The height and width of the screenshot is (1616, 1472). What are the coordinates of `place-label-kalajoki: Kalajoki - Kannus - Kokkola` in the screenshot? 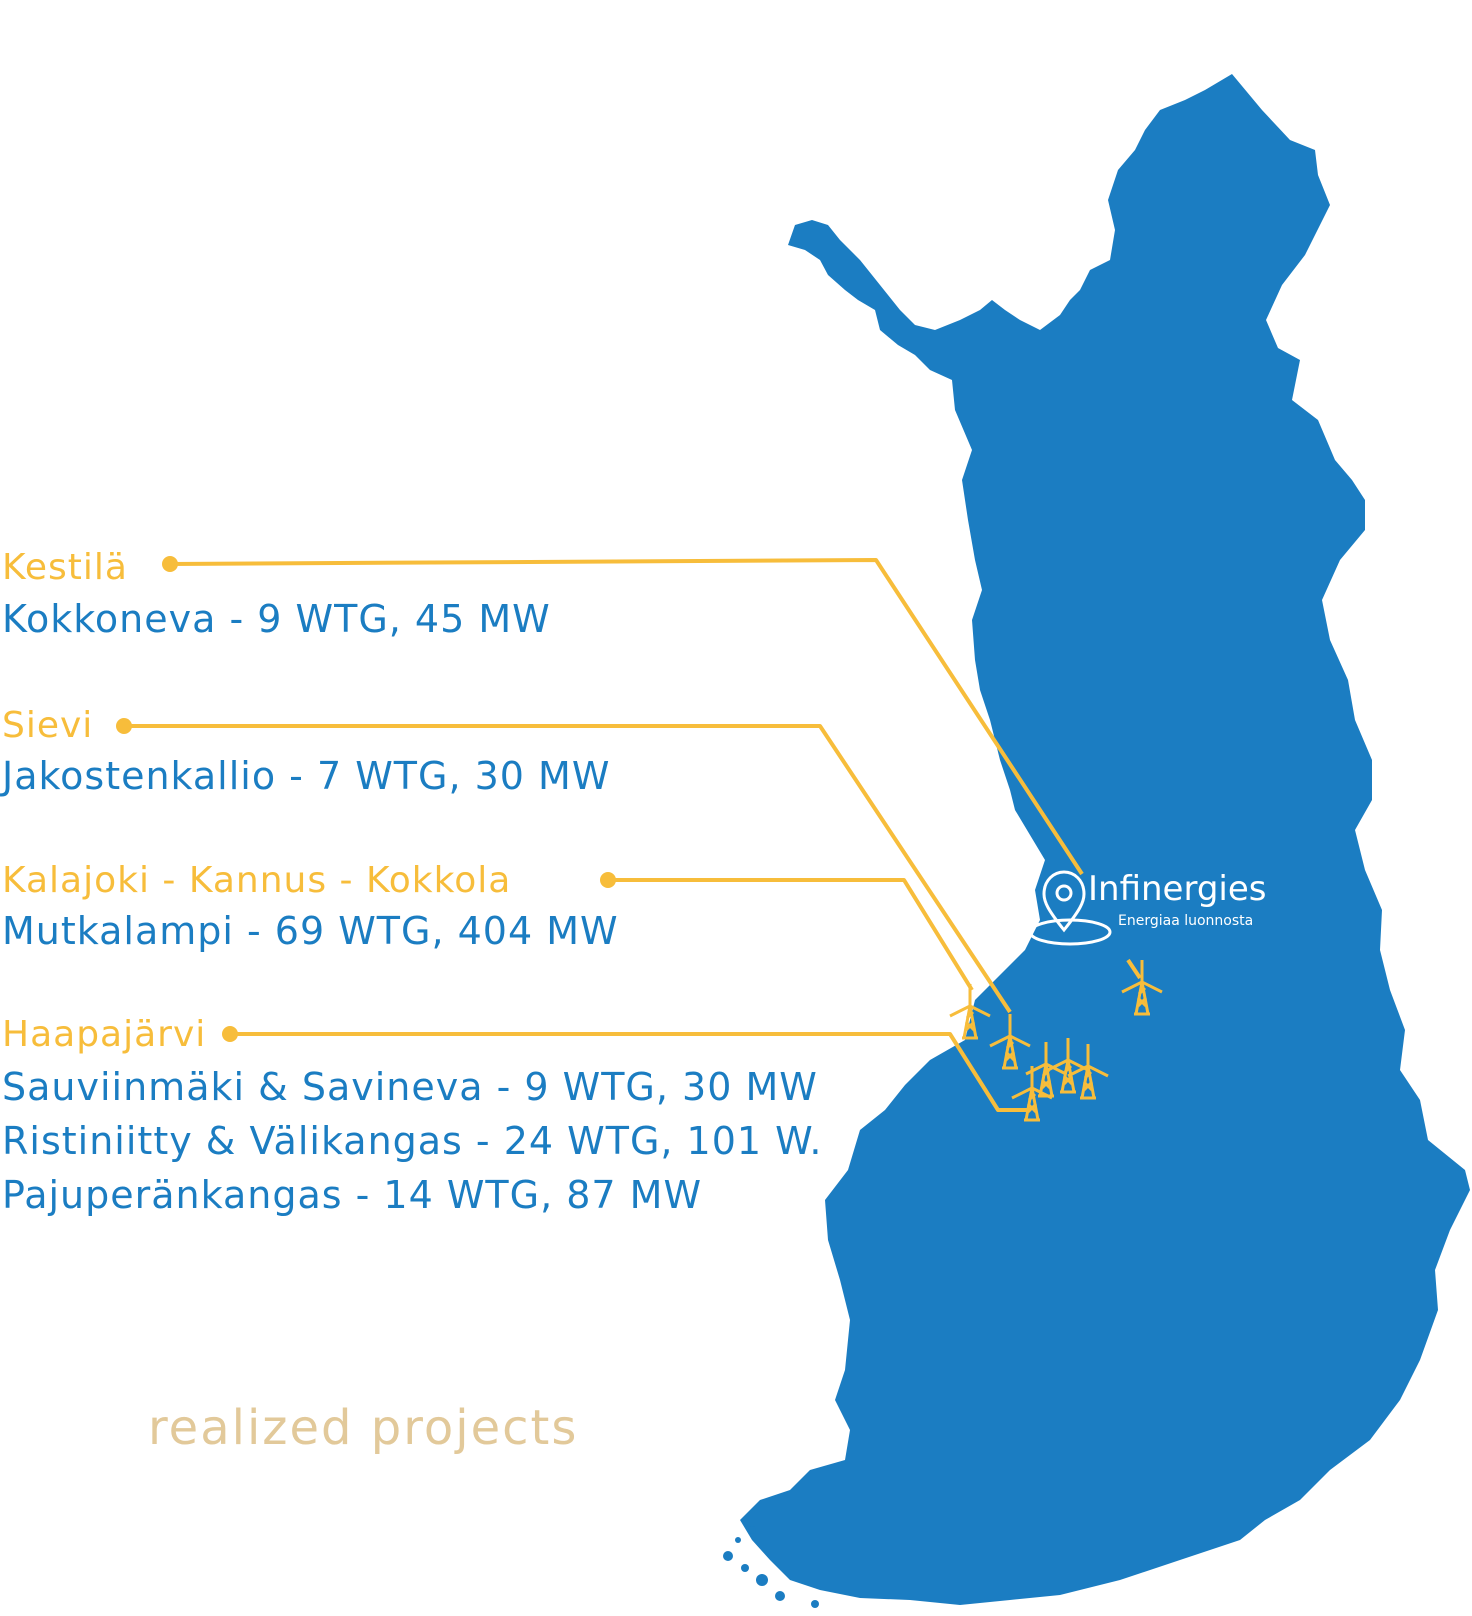 It's located at (257, 880).